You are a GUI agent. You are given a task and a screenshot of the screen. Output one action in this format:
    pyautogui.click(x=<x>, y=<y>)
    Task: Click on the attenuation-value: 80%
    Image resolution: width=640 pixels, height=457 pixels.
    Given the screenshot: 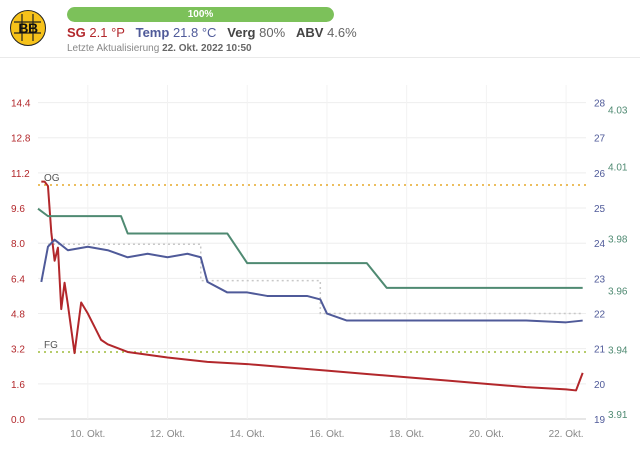 What is the action you would take?
    pyautogui.click(x=272, y=32)
    